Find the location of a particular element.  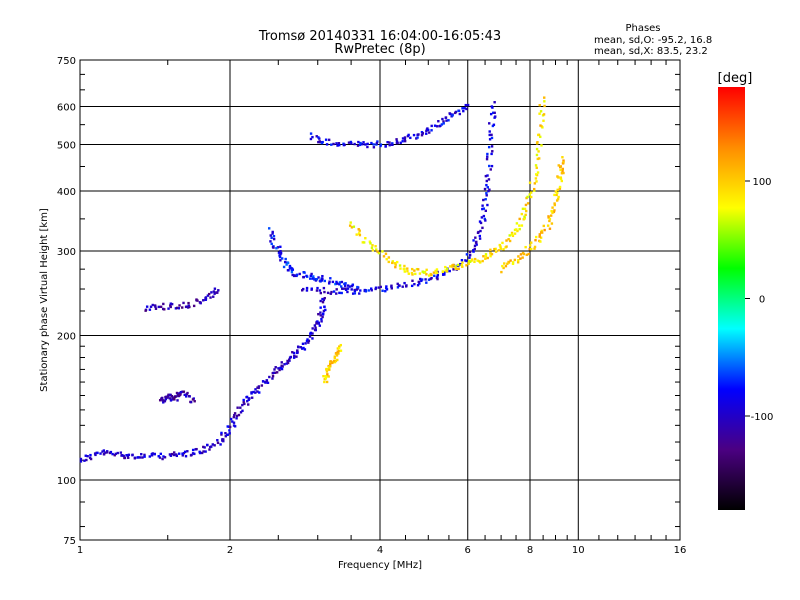

phase-info-o-mode: mean, sd,O: -95.2, 16.8 is located at coordinates (653, 40).